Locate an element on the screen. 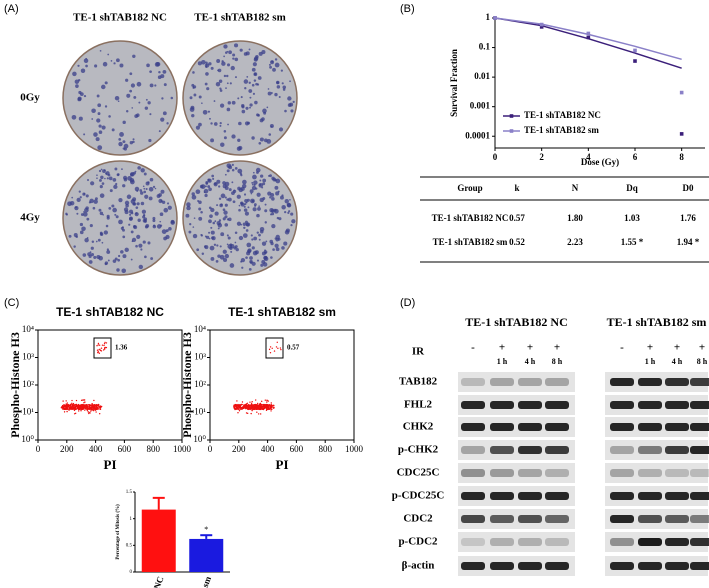 The height and width of the screenshot is (588, 709). plot-frame is located at coordinates (110, 385).